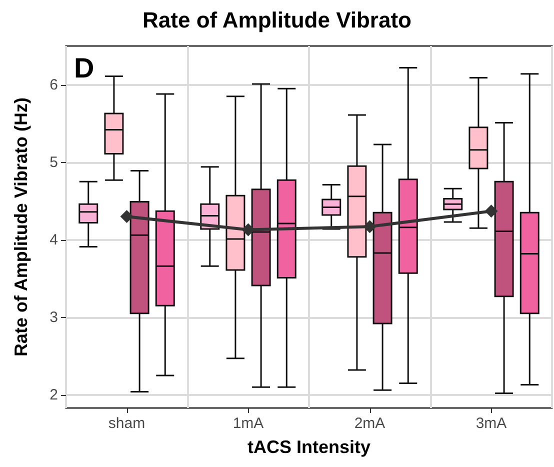 This screenshot has height=467, width=554. What do you see at coordinates (127, 423) in the screenshot?
I see `x-tick-label: sham` at bounding box center [127, 423].